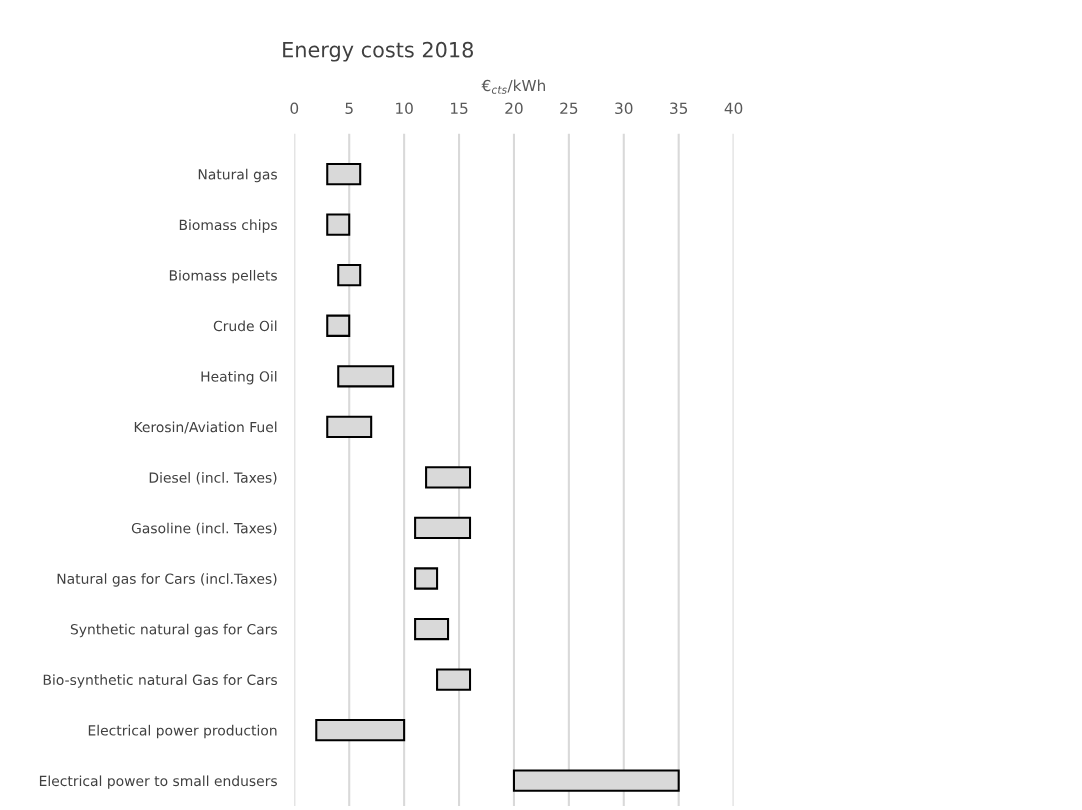  Describe the element at coordinates (569, 108) in the screenshot. I see `x-tick-label: 25` at that location.